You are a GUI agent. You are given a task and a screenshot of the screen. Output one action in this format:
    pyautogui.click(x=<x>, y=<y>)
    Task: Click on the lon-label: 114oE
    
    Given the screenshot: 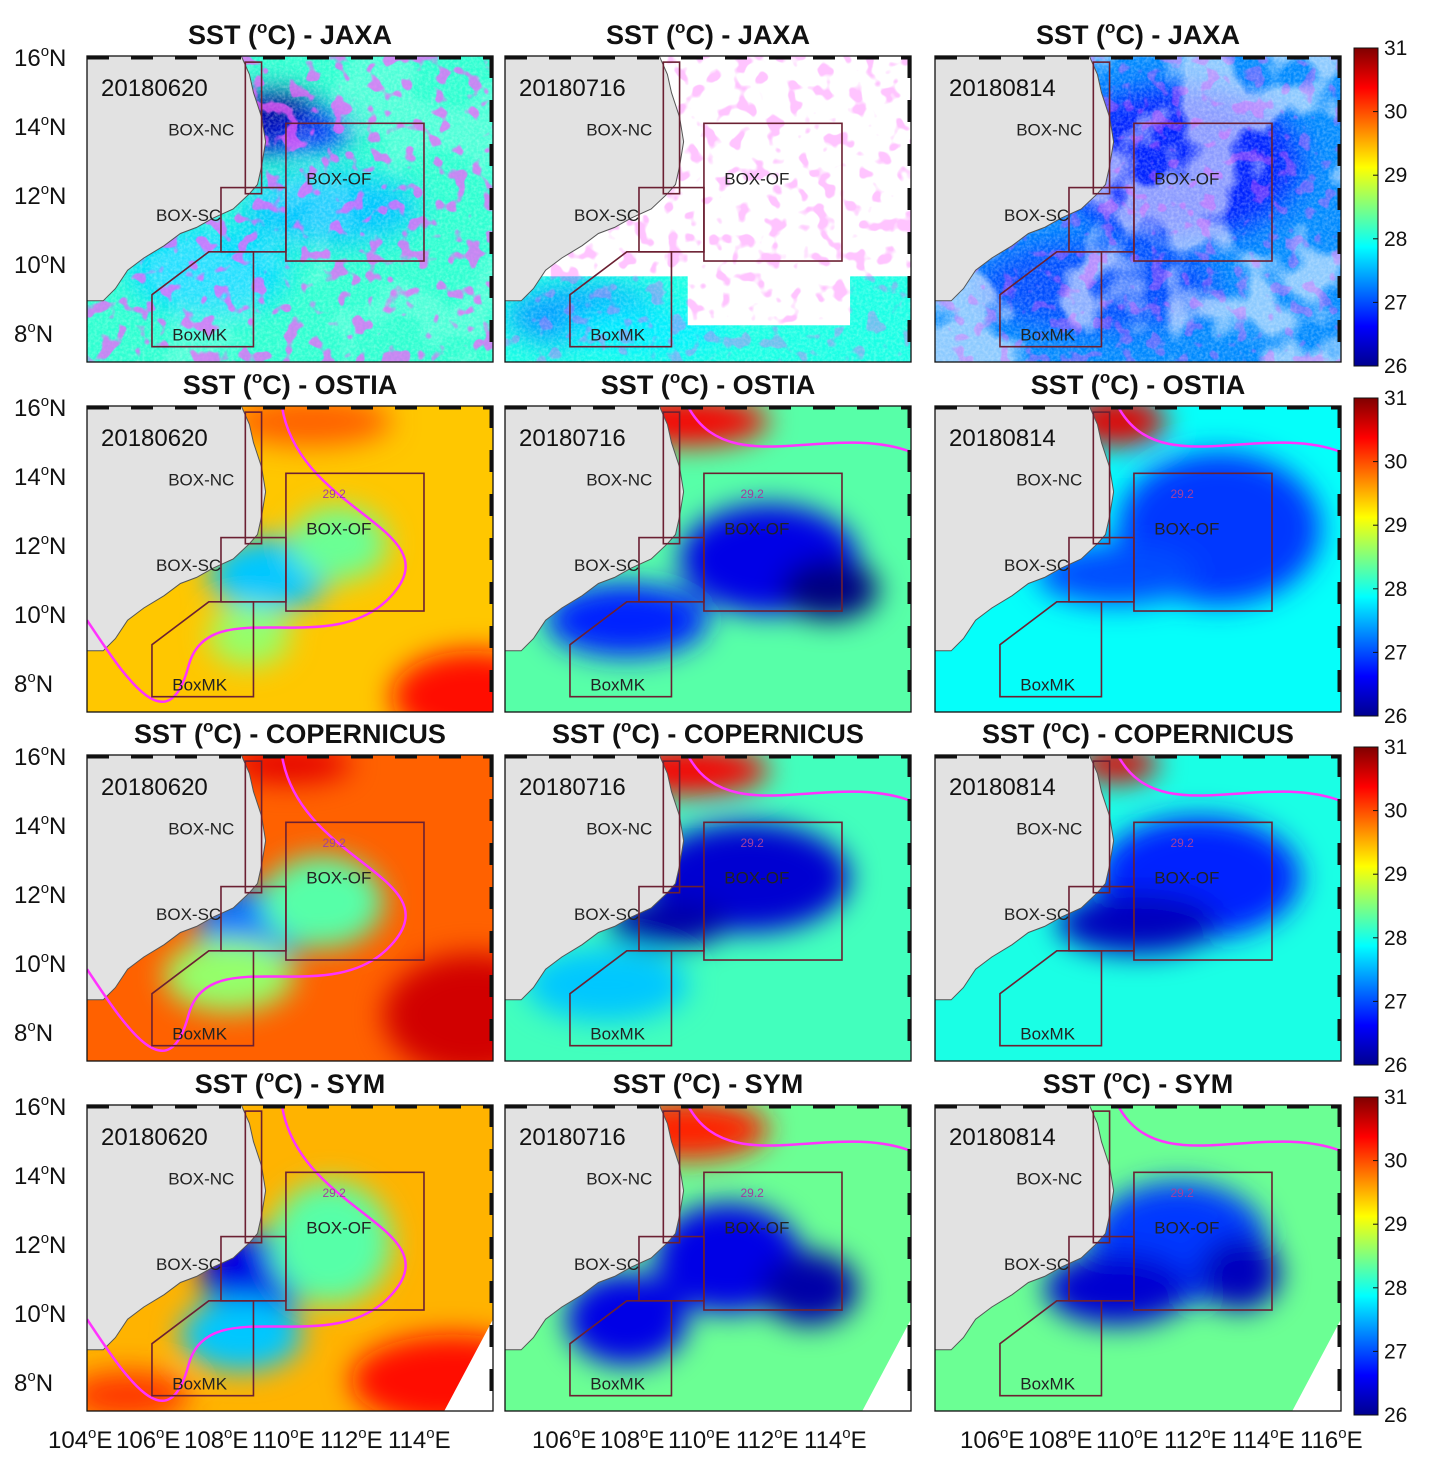 What is the action you would take?
    pyautogui.click(x=1263, y=1439)
    